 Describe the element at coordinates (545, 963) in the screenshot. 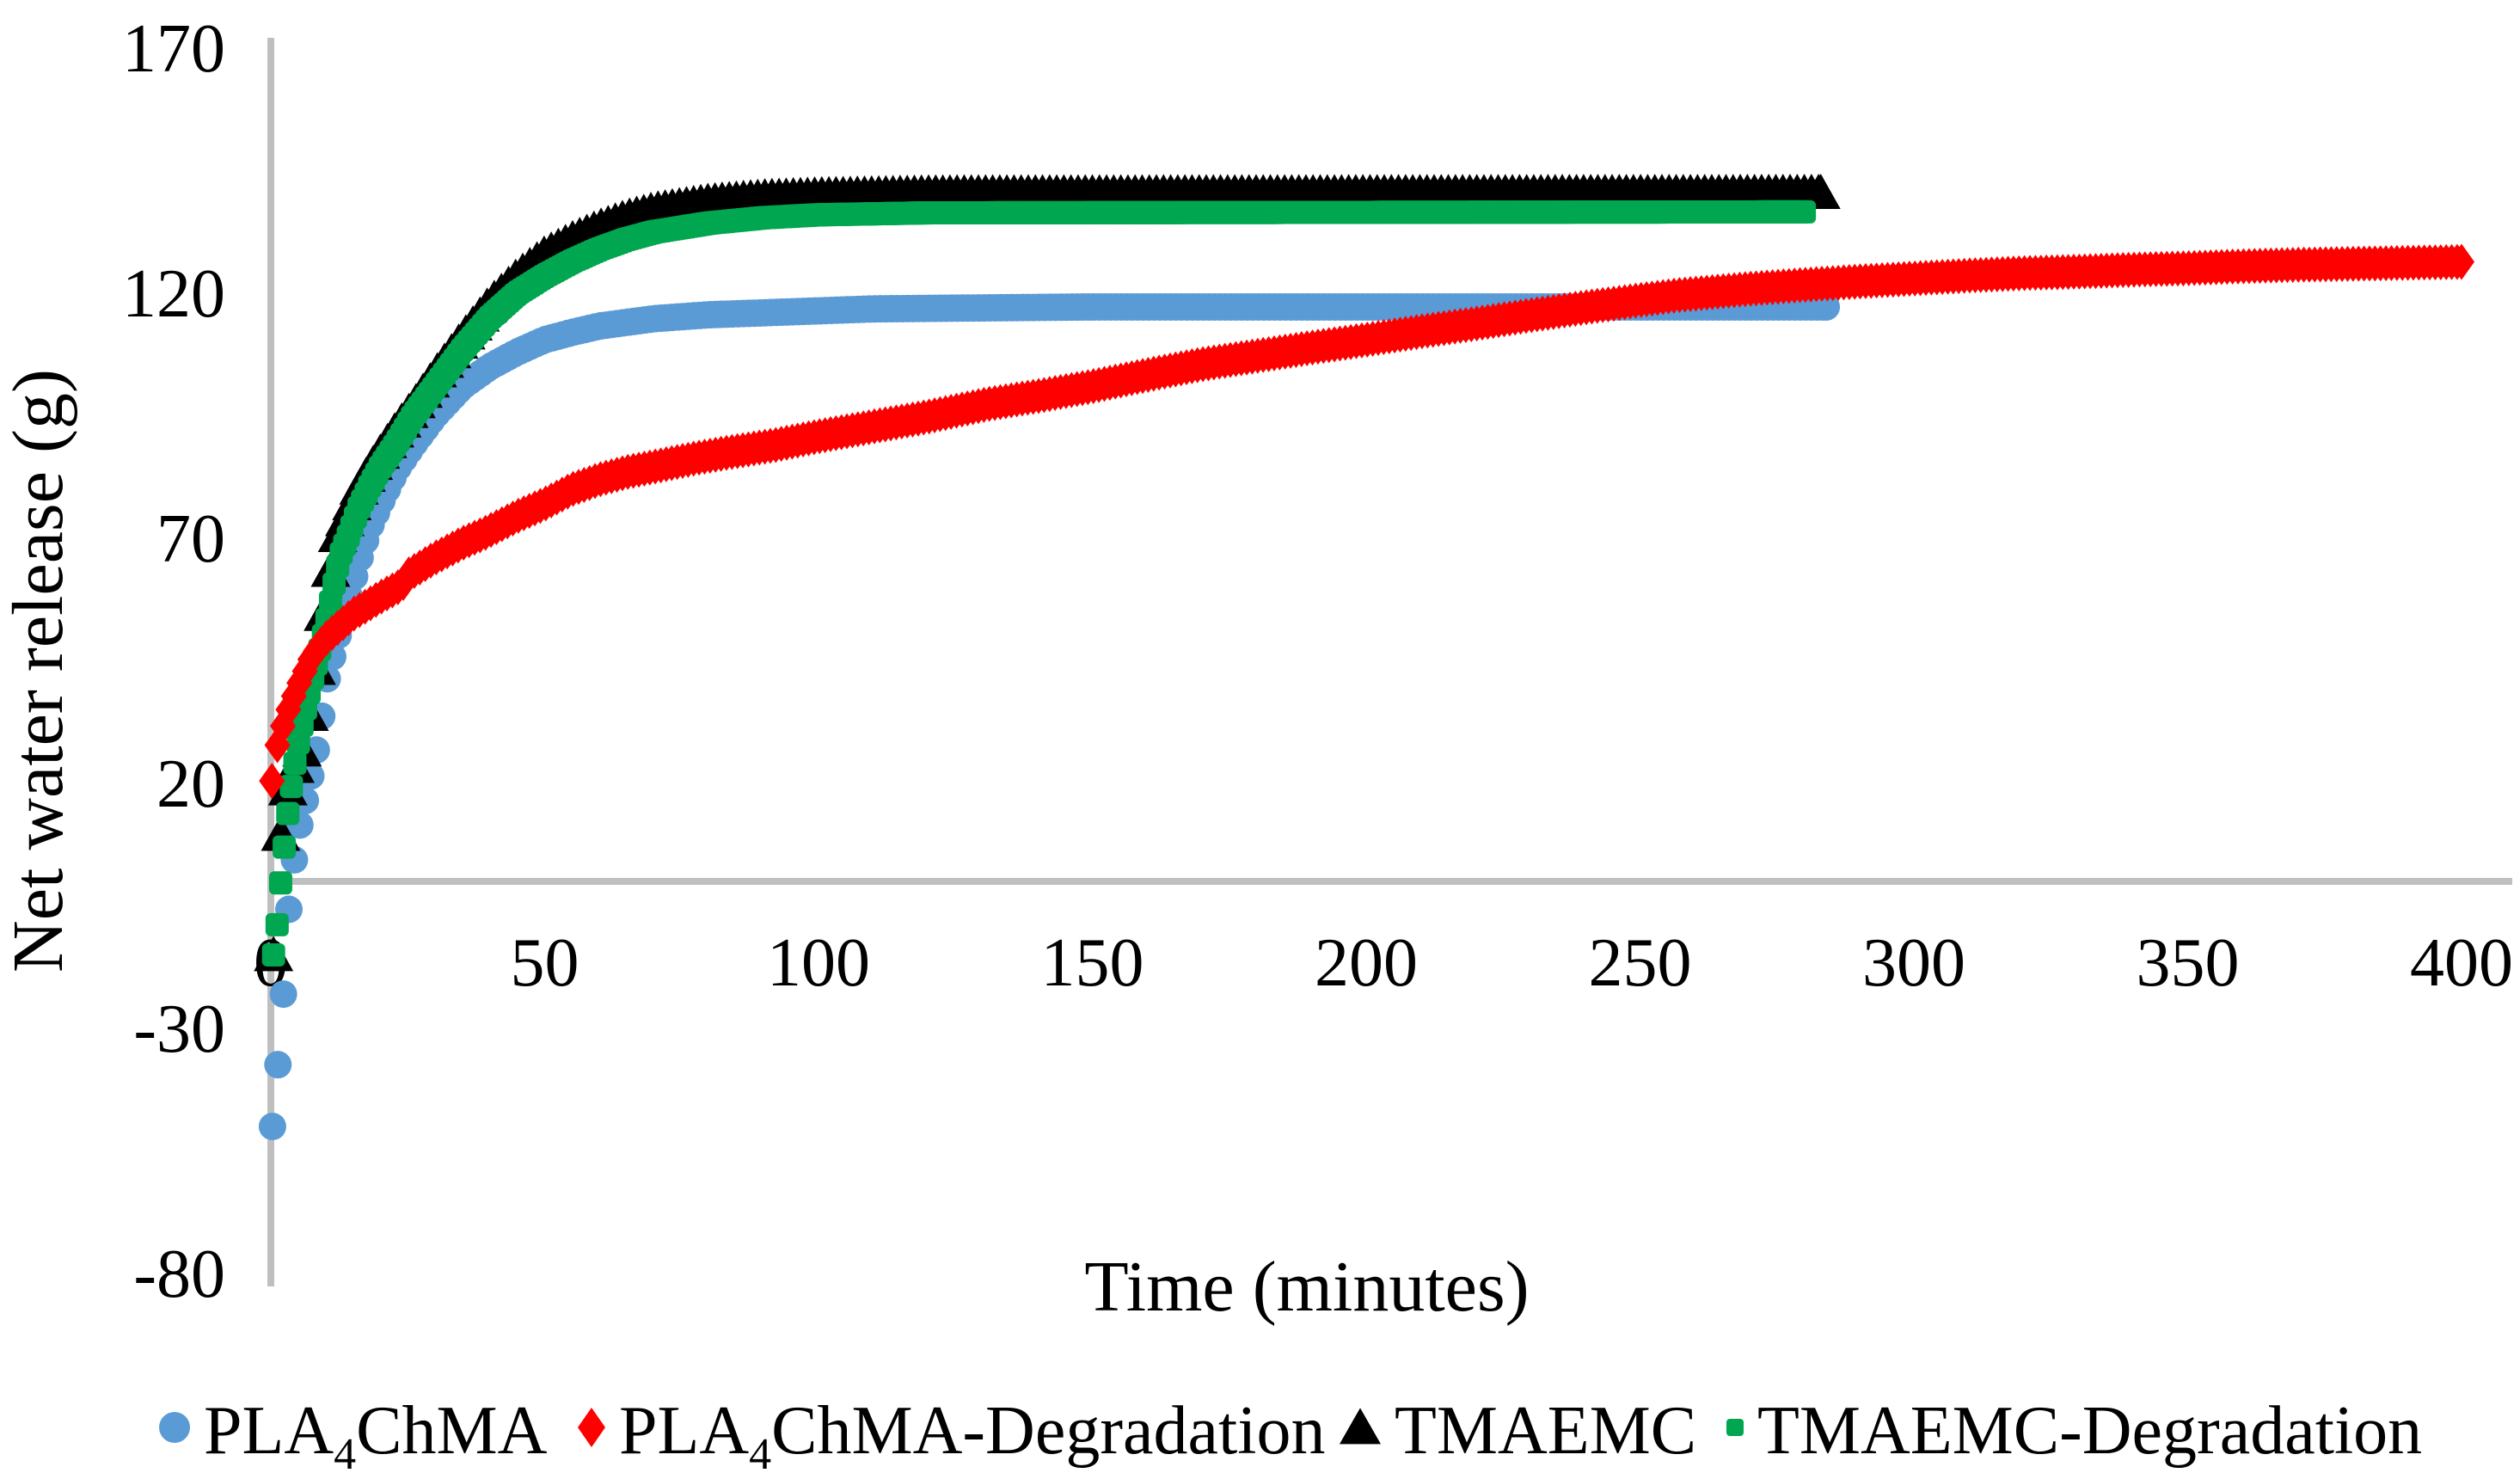

I see `x-tick-label: 50` at that location.